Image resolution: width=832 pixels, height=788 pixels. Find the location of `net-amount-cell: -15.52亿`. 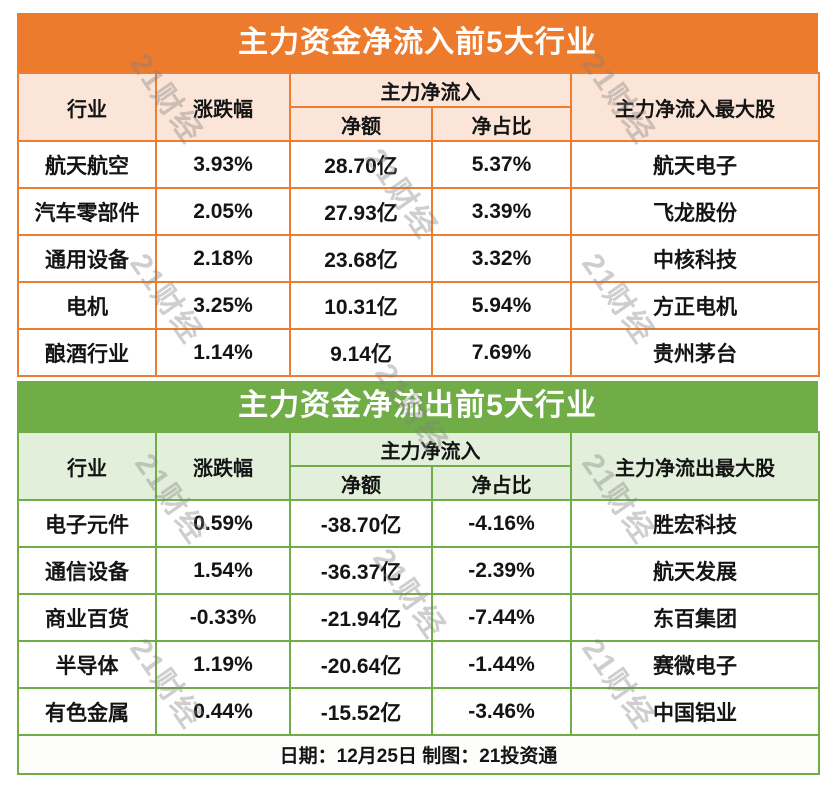

net-amount-cell: -15.52亿 is located at coordinates (361, 711).